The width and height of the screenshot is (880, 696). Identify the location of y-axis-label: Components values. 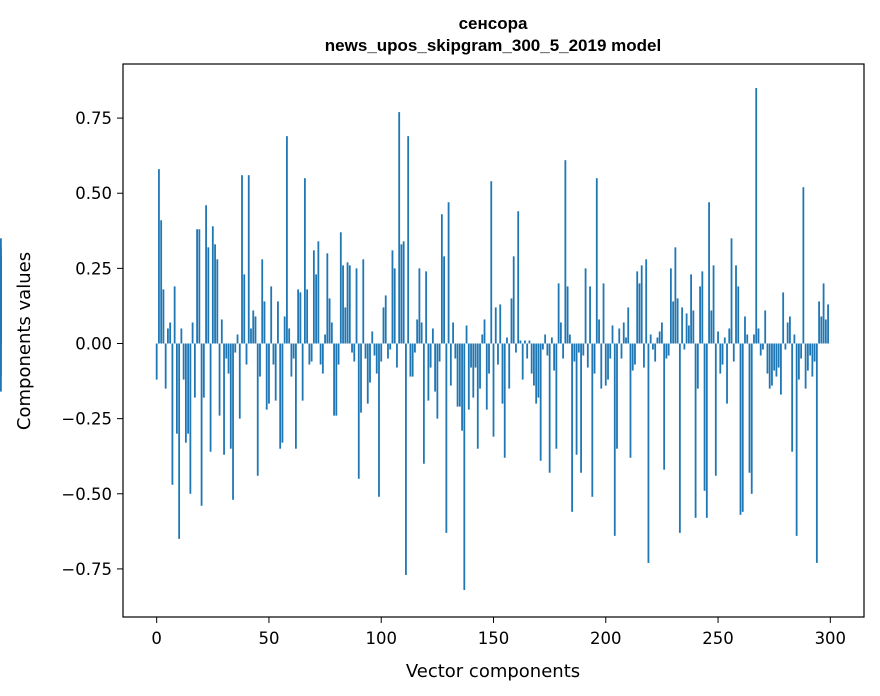
(24, 341).